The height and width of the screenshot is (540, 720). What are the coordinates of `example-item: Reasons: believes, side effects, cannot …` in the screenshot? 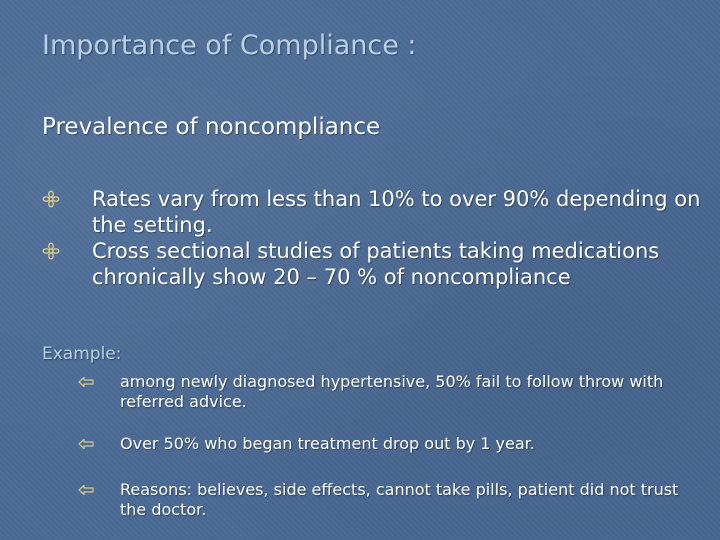 It's located at (388, 500).